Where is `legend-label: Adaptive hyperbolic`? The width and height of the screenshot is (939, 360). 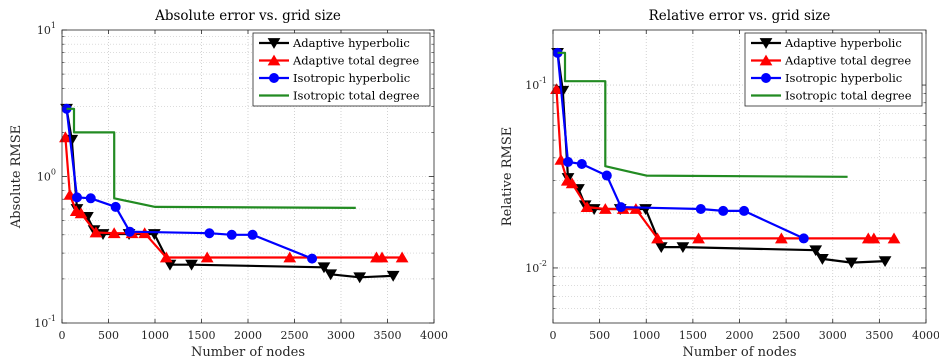 legend-label: Adaptive hyperbolic is located at coordinates (351, 43).